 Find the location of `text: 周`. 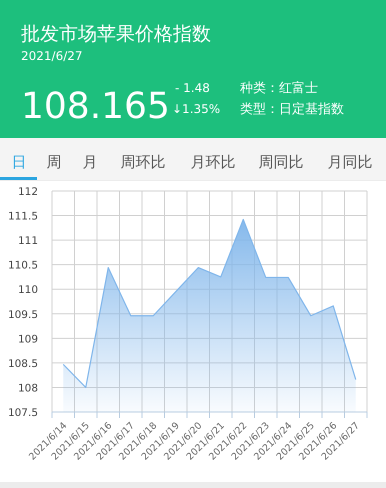

text: 周 is located at coordinates (54, 162).